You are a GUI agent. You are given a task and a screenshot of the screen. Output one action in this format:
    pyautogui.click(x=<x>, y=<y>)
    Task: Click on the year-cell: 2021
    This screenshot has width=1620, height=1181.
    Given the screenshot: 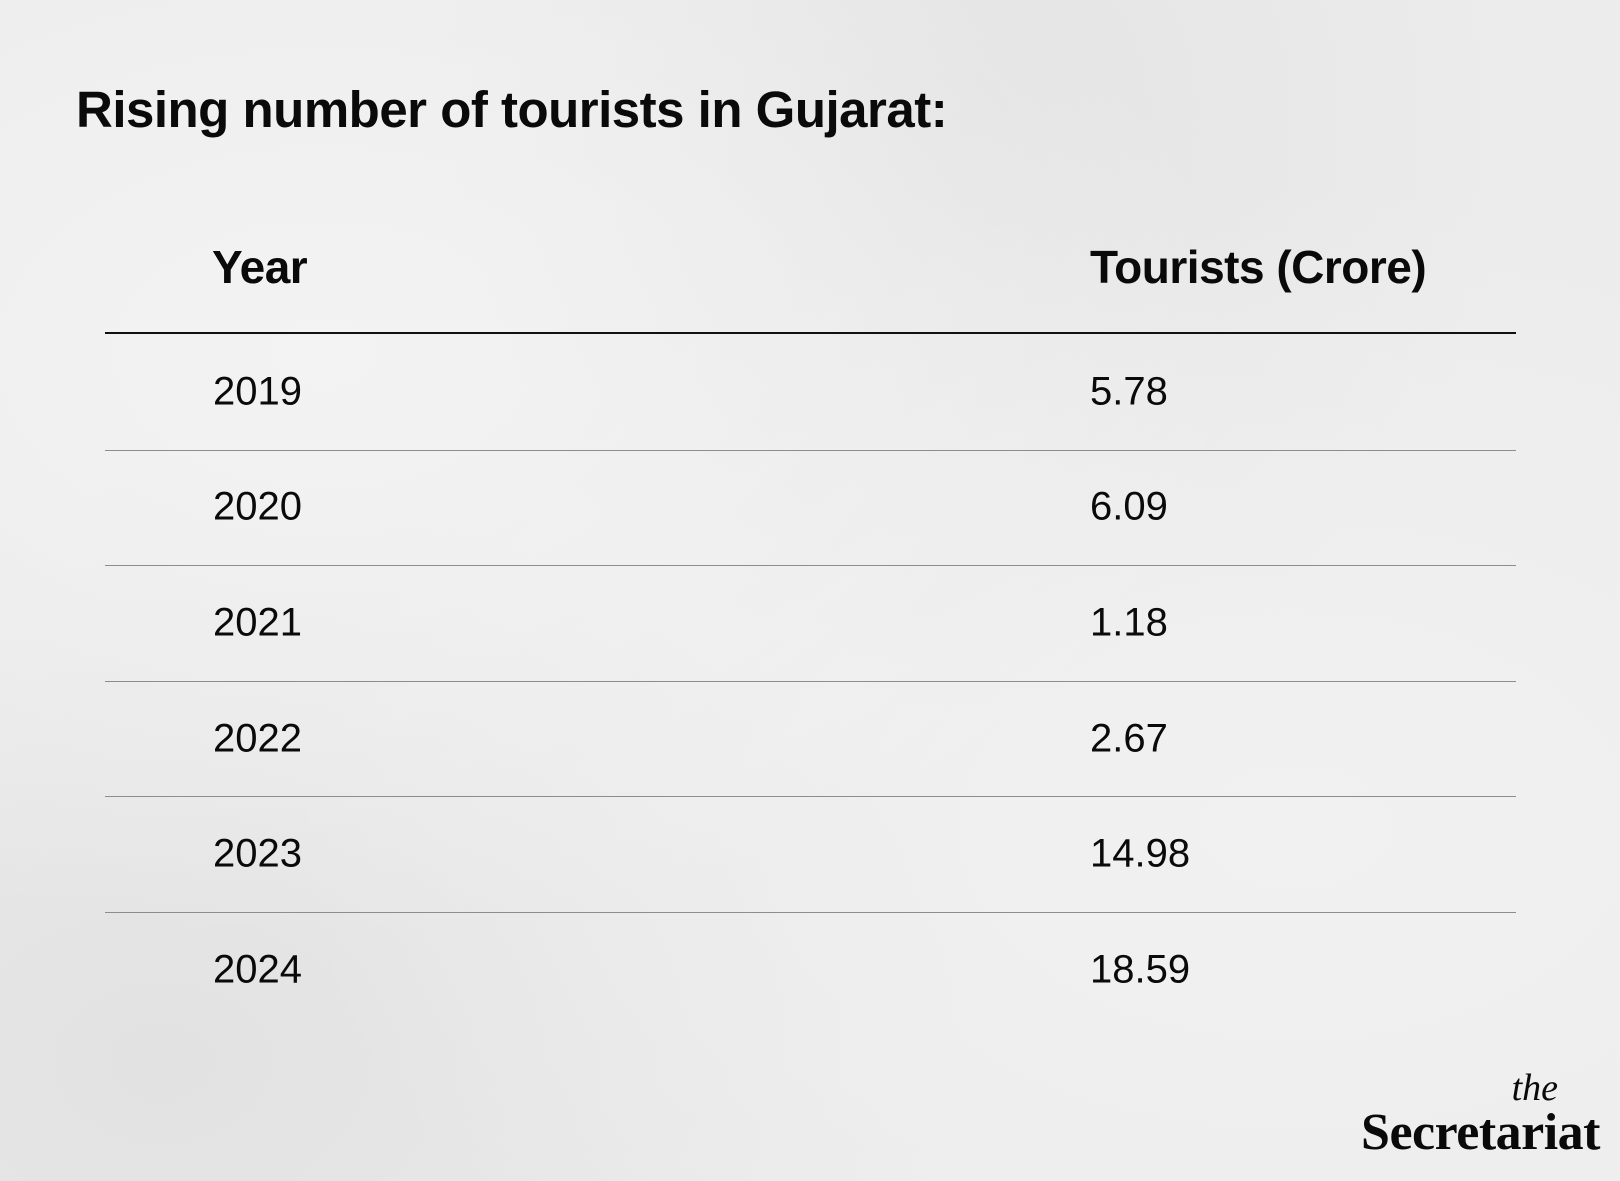 What is the action you would take?
    pyautogui.click(x=257, y=622)
    